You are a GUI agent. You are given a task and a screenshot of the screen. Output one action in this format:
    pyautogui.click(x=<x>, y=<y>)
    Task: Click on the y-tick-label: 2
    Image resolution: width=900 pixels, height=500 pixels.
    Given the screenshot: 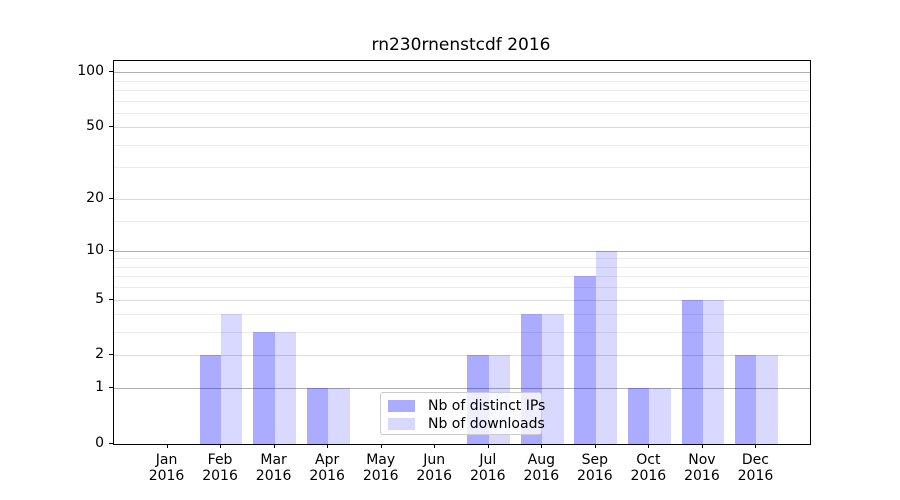 What is the action you would take?
    pyautogui.click(x=99, y=354)
    